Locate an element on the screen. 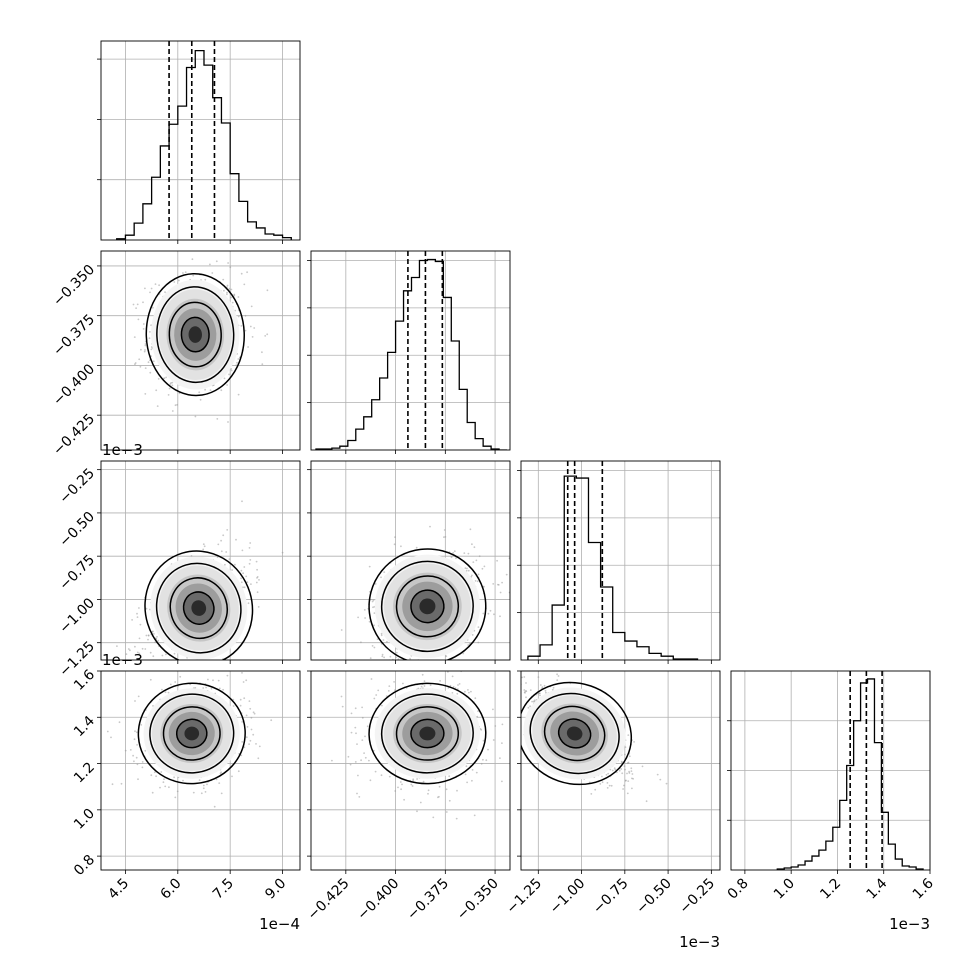  histogram-steps is located at coordinates (850, 774).